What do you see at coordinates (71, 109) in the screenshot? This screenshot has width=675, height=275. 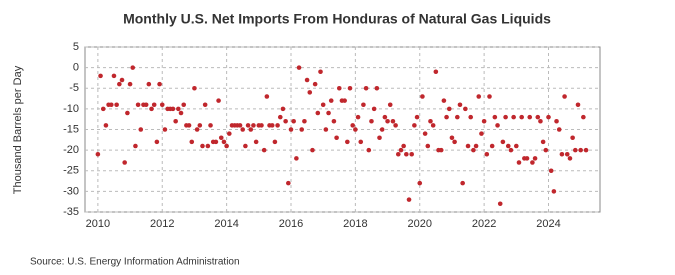 I see `y-tick-label: -10` at bounding box center [71, 109].